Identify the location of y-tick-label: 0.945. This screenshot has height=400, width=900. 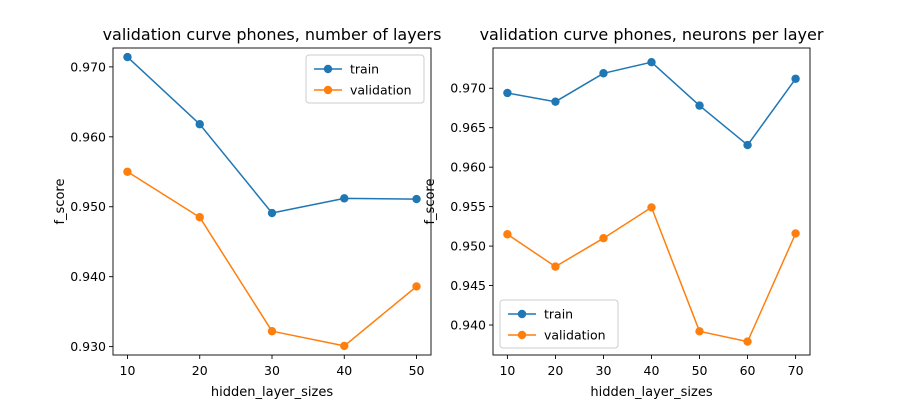
(468, 285).